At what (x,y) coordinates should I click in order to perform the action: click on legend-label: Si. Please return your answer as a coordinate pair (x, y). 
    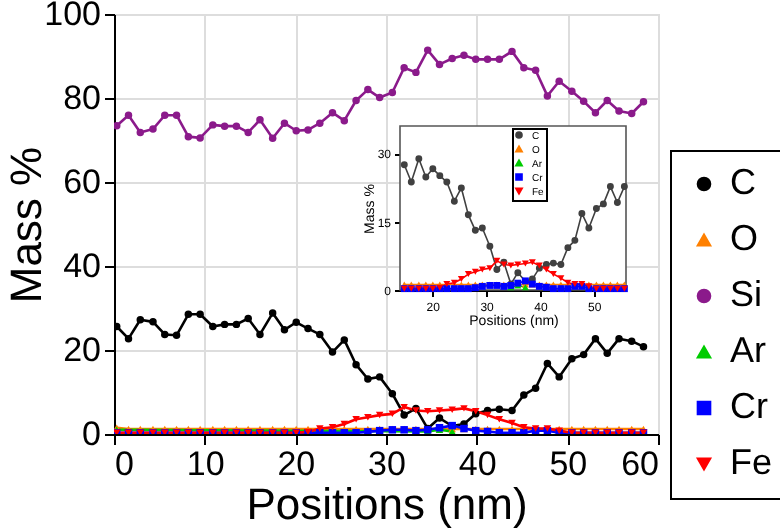
    Looking at the image, I should click on (746, 294).